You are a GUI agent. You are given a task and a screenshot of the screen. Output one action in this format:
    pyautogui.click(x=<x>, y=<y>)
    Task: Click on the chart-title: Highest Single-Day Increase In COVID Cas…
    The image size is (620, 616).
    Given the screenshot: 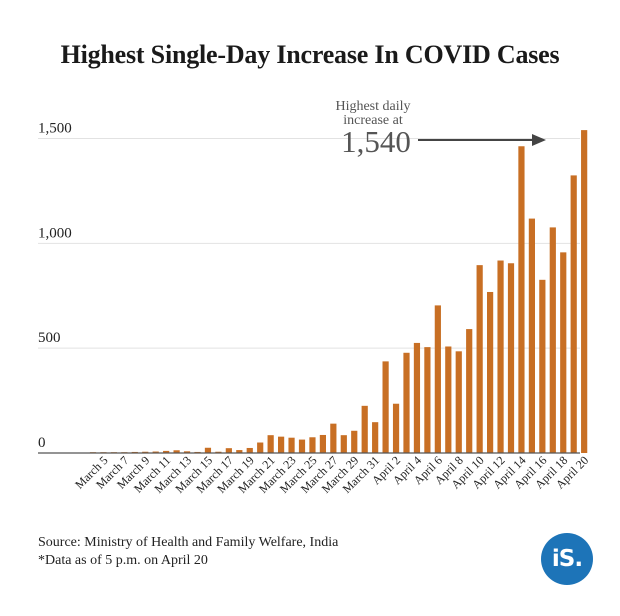 What is the action you would take?
    pyautogui.click(x=310, y=54)
    